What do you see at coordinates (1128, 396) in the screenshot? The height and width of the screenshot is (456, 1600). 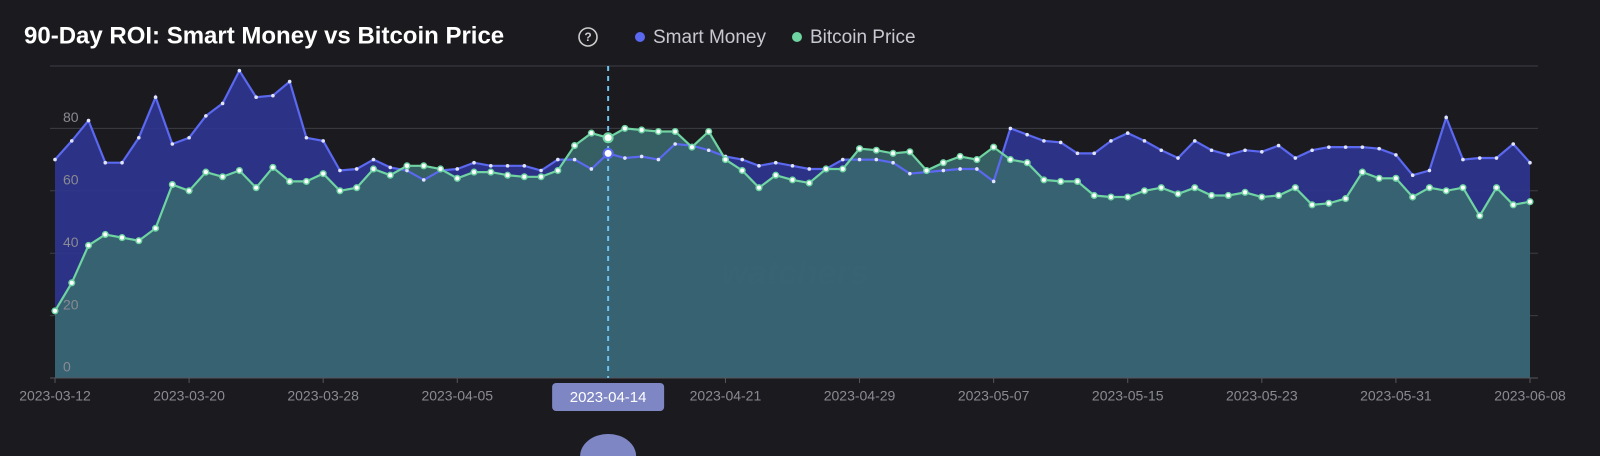 I see `x-tick-label: 2023-05-15` at bounding box center [1128, 396].